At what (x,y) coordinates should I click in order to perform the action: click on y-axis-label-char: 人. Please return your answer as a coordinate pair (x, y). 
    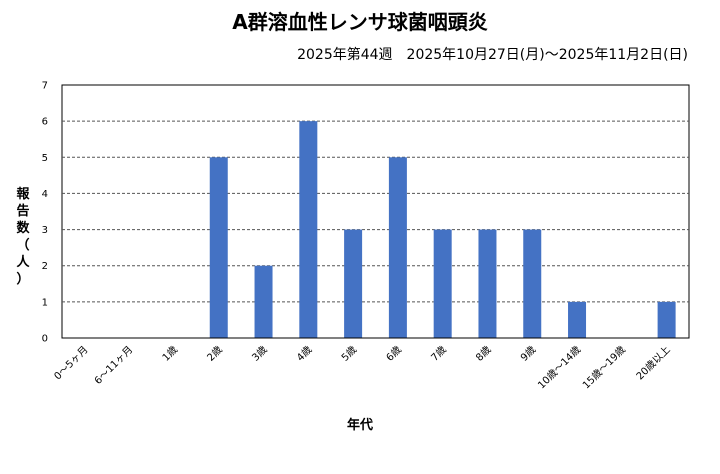
    Looking at the image, I should click on (23, 262).